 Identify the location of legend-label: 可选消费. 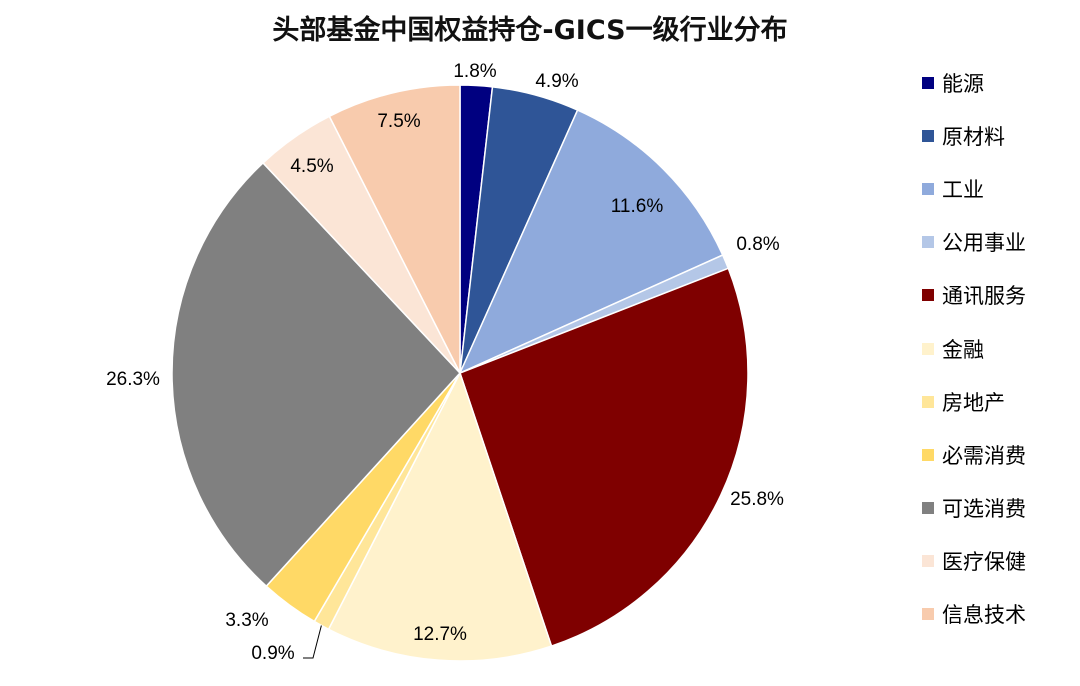
(984, 508).